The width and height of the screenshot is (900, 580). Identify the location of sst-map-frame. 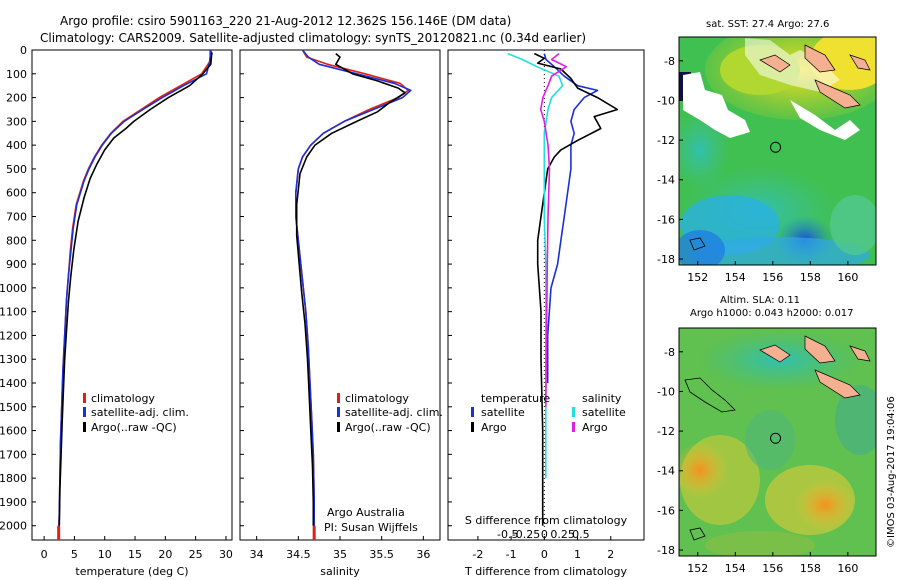
(777, 151).